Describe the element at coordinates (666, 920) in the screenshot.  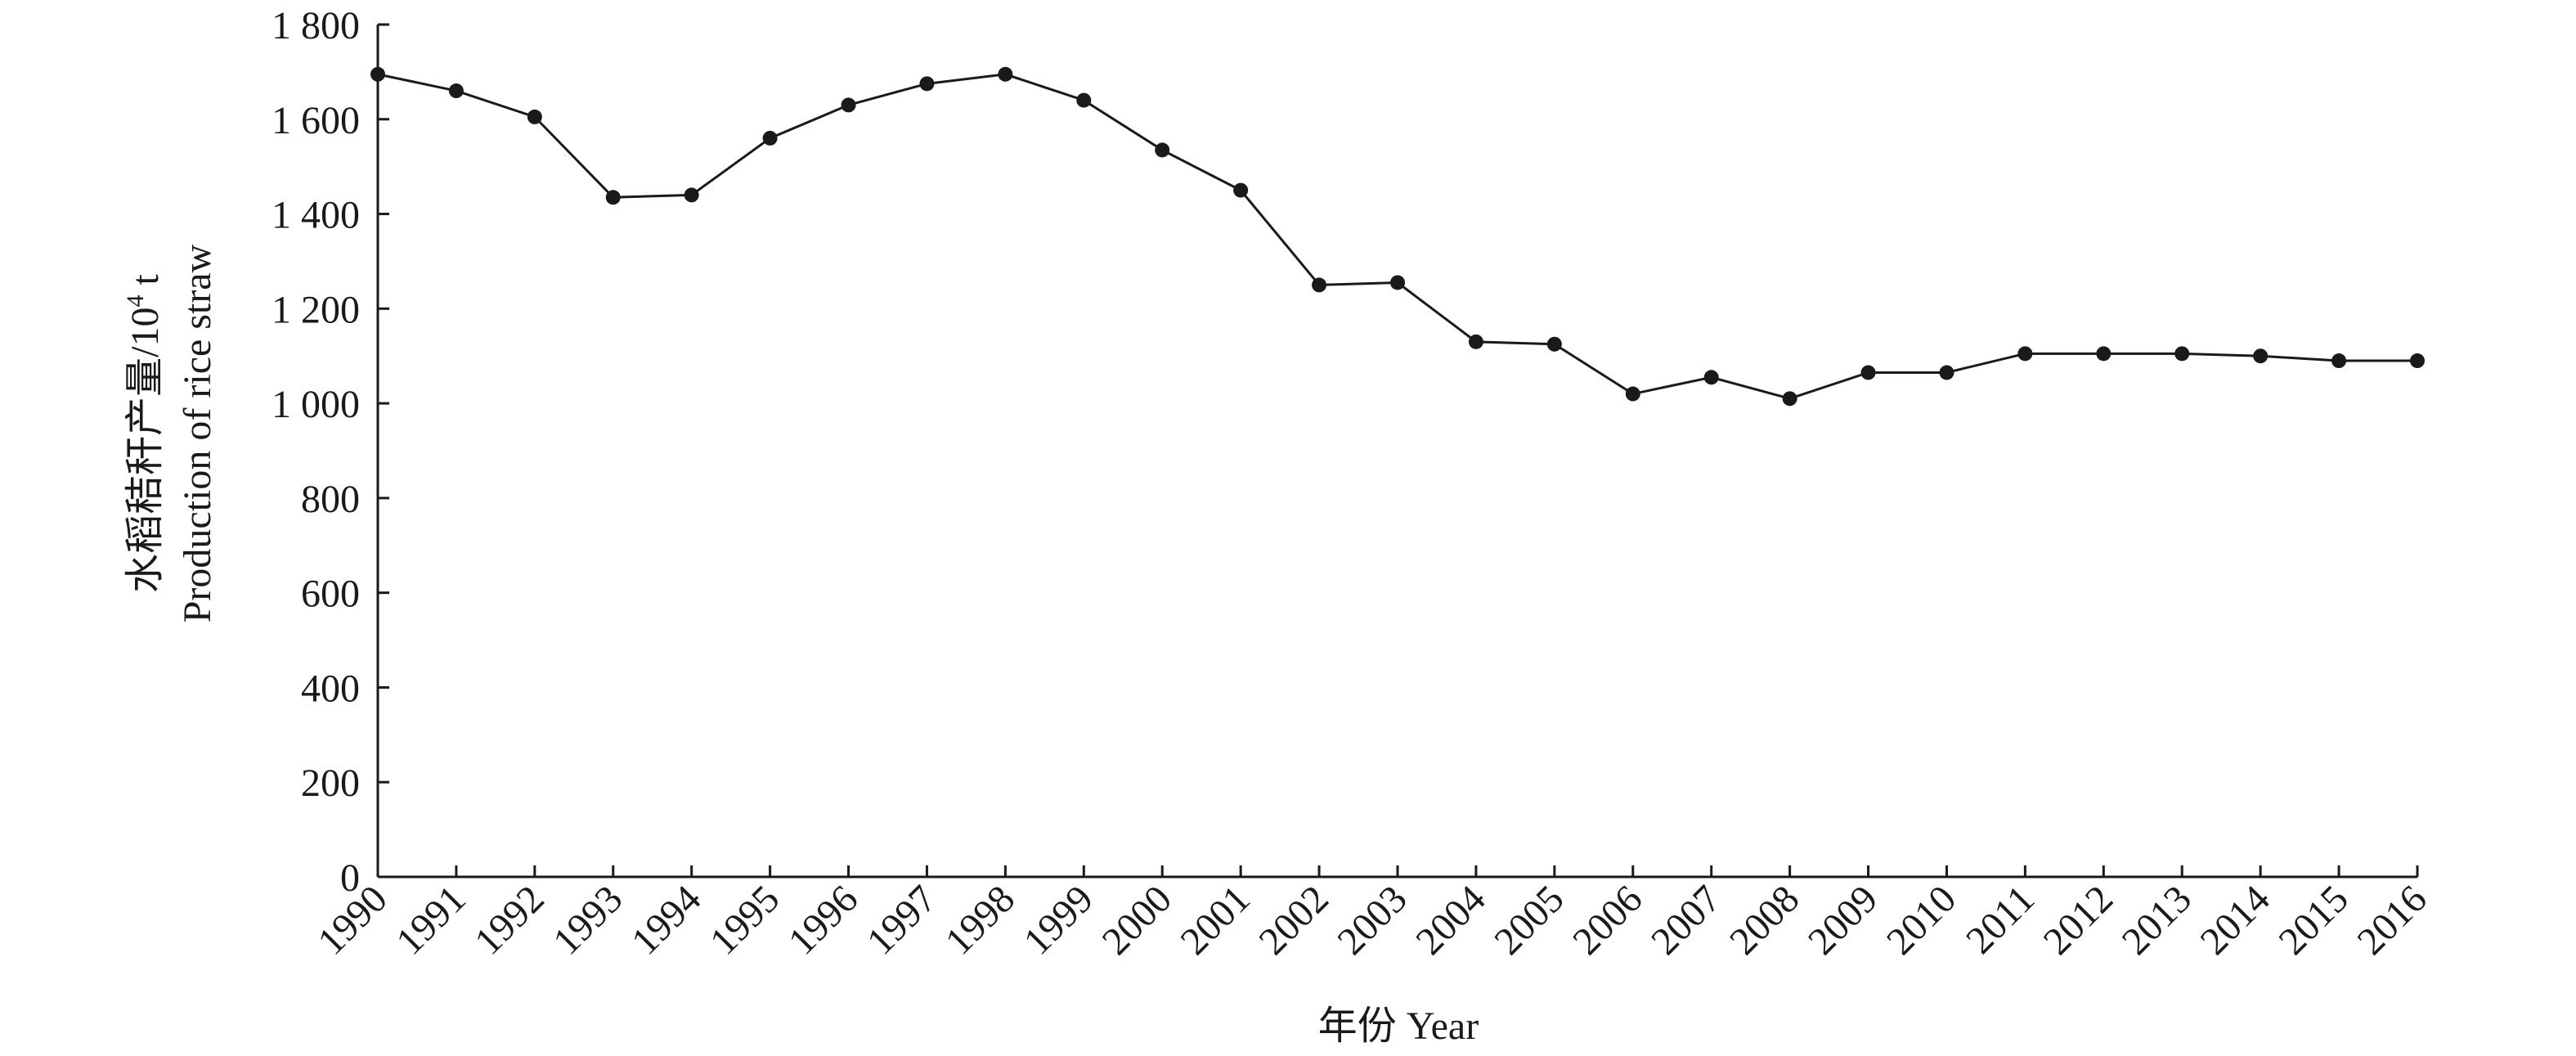
I see `x-tick-label: 1994` at that location.